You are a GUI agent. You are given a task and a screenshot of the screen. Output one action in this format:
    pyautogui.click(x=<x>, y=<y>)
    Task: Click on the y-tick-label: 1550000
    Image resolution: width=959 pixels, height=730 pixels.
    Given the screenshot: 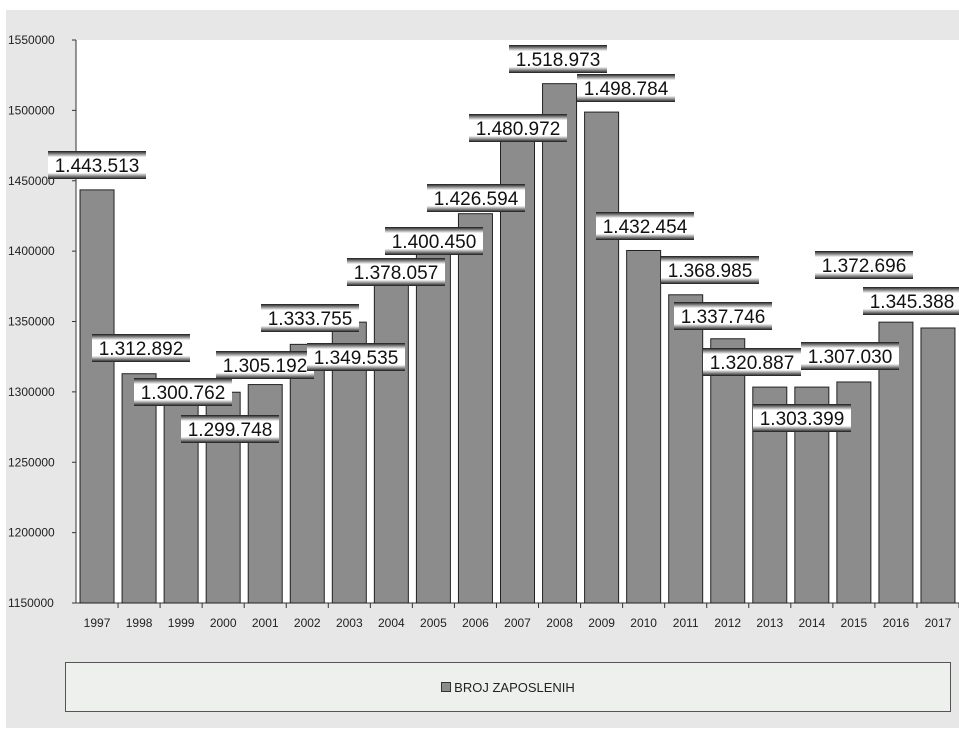 What is the action you would take?
    pyautogui.click(x=31, y=40)
    